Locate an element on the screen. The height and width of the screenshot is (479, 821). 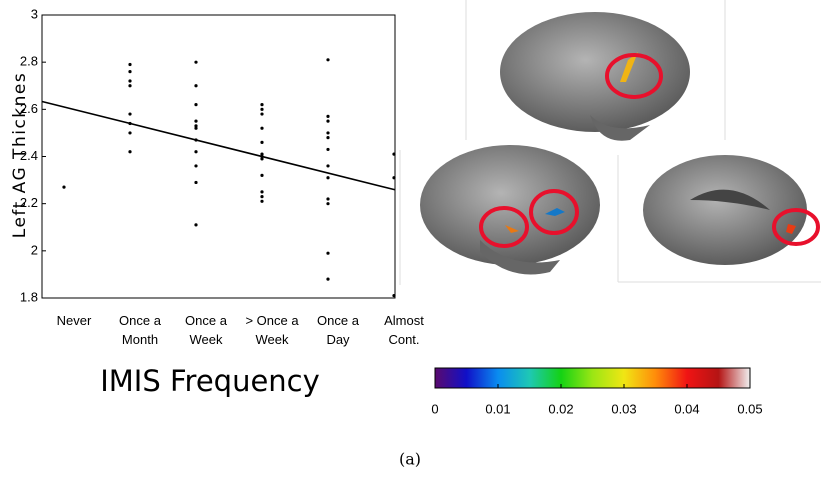
x-tick-line: > Once a is located at coordinates (272, 320).